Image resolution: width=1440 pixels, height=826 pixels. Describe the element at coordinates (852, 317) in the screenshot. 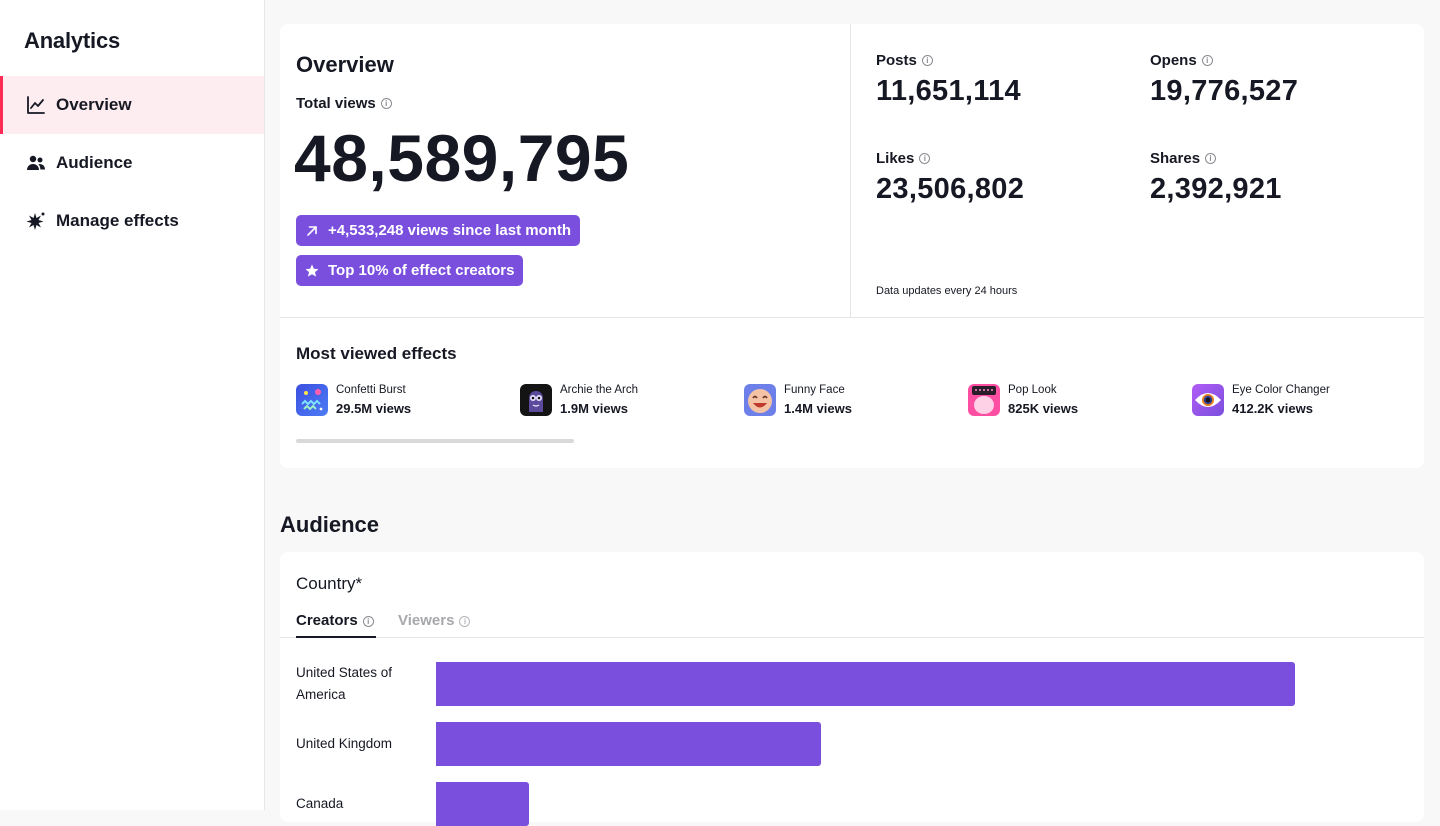

I see `divider` at that location.